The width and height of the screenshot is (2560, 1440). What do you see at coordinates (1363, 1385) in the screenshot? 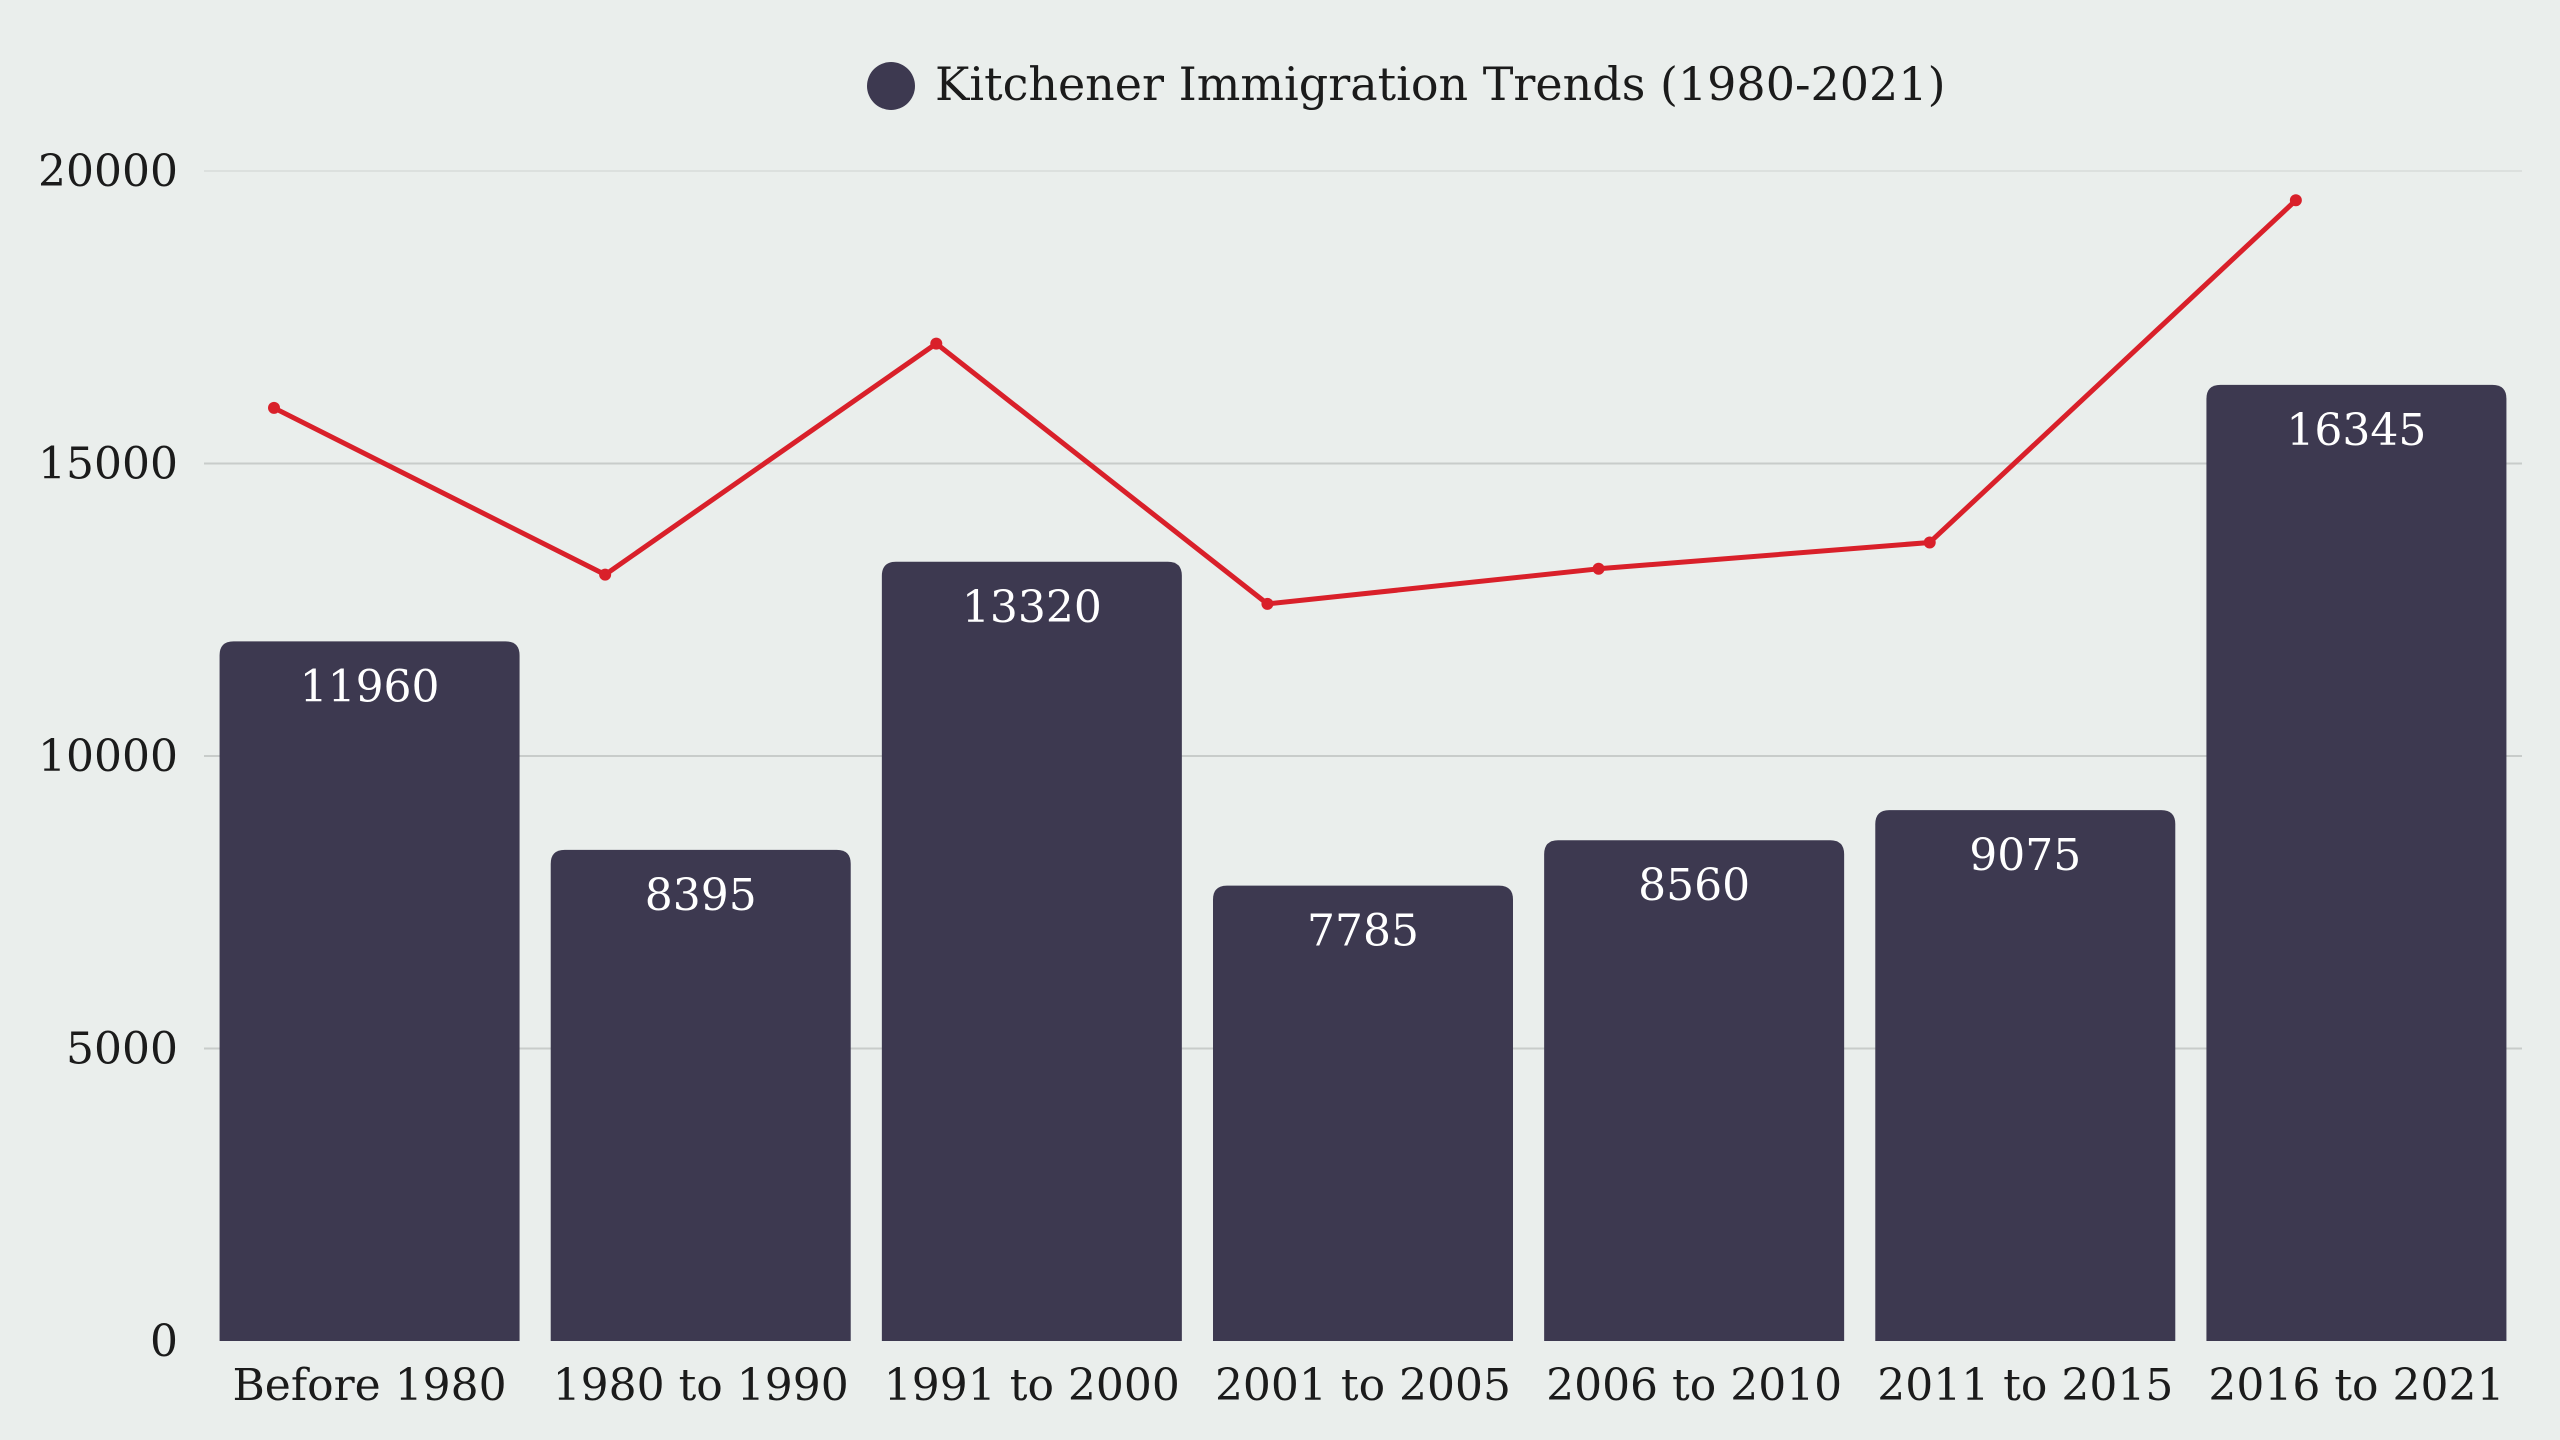
I see `x-tick-label: 2001 to 2005` at bounding box center [1363, 1385].